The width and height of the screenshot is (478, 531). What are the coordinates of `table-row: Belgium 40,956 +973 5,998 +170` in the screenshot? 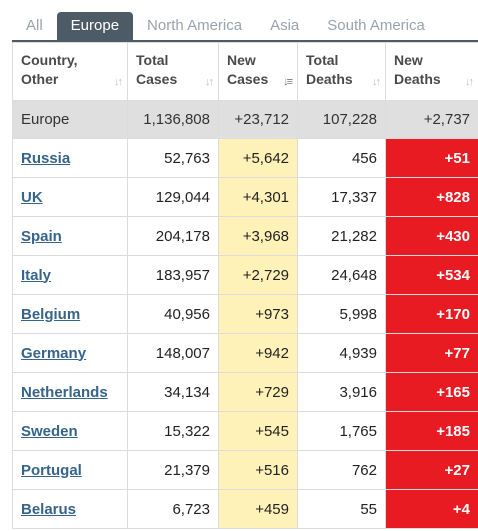 It's located at (245, 314).